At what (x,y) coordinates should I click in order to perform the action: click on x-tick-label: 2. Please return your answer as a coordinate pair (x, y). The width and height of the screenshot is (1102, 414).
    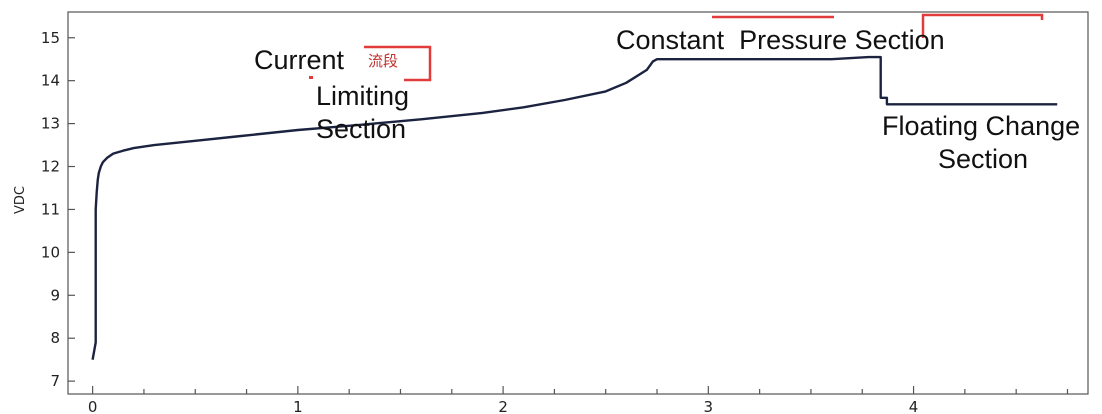
    Looking at the image, I should click on (503, 406).